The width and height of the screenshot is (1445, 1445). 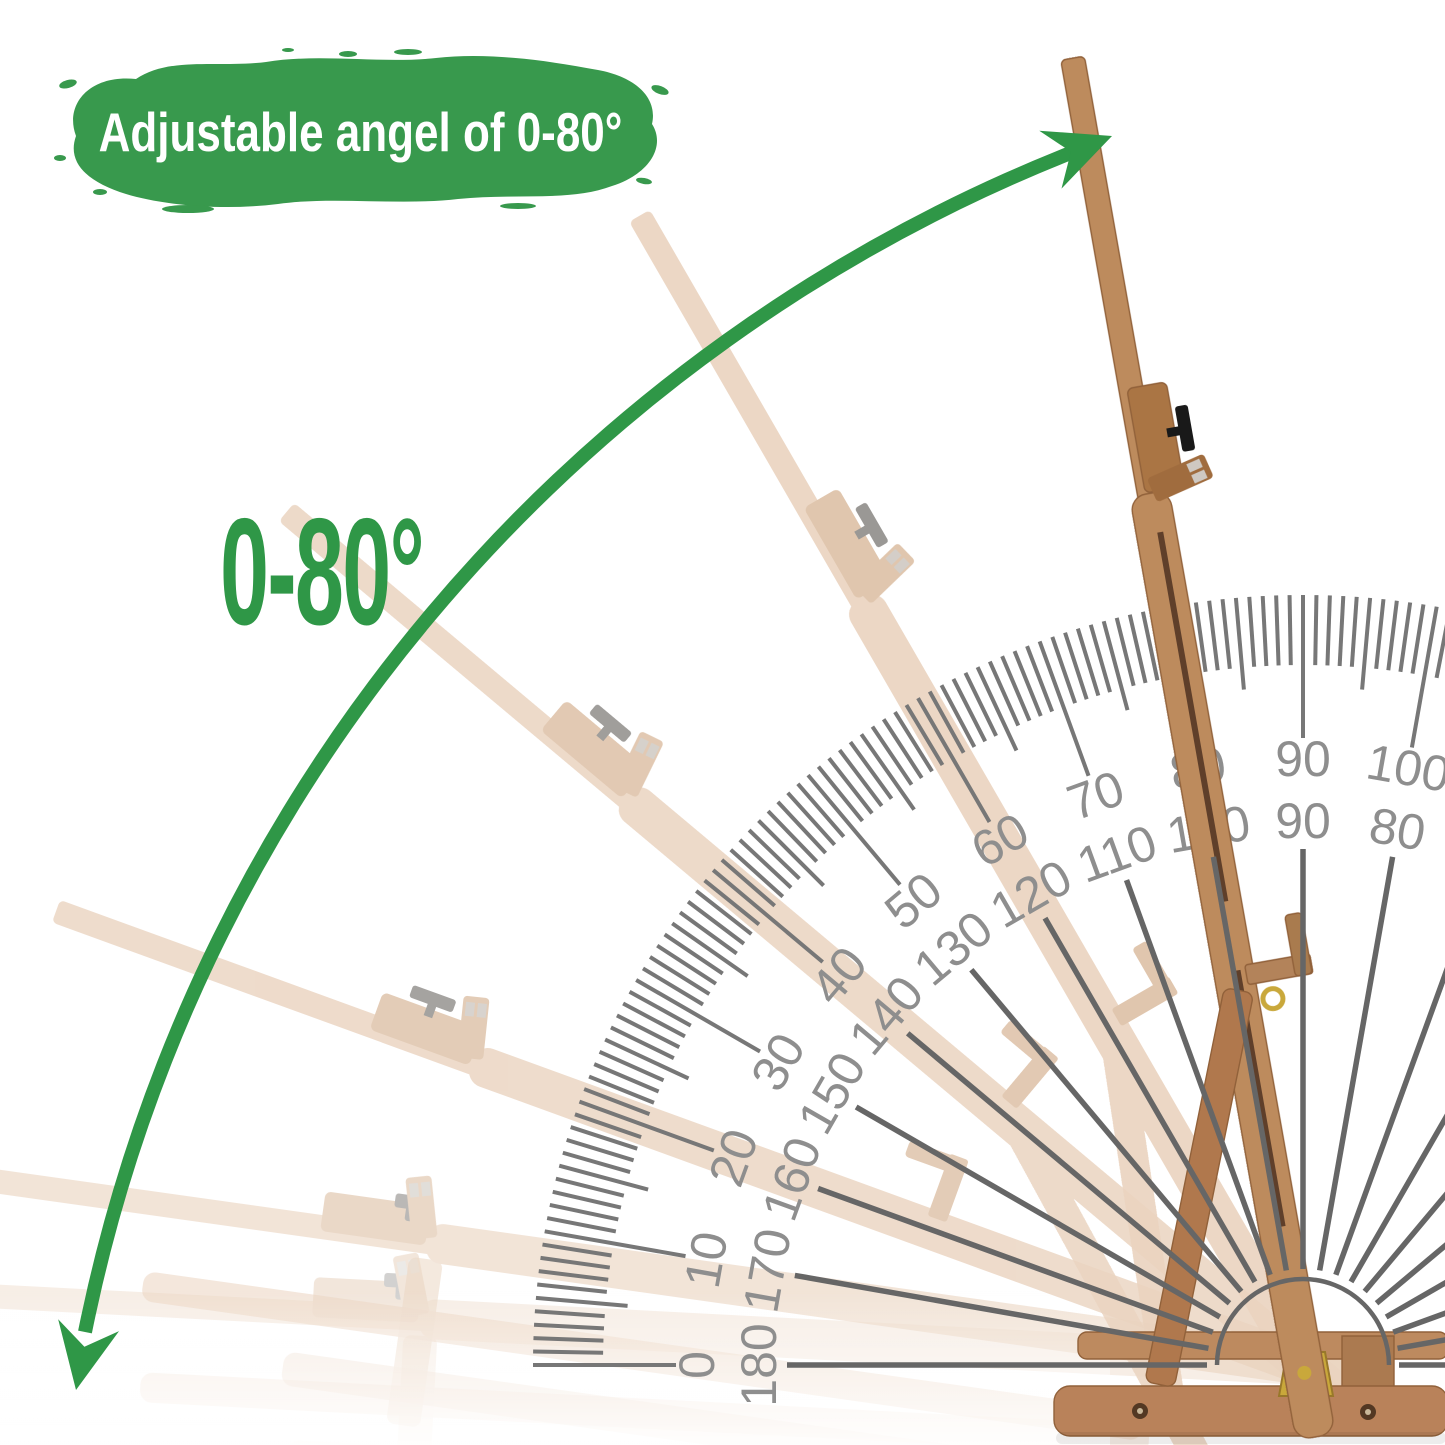 What do you see at coordinates (1250, 1438) in the screenshot?
I see `base-shadow` at bounding box center [1250, 1438].